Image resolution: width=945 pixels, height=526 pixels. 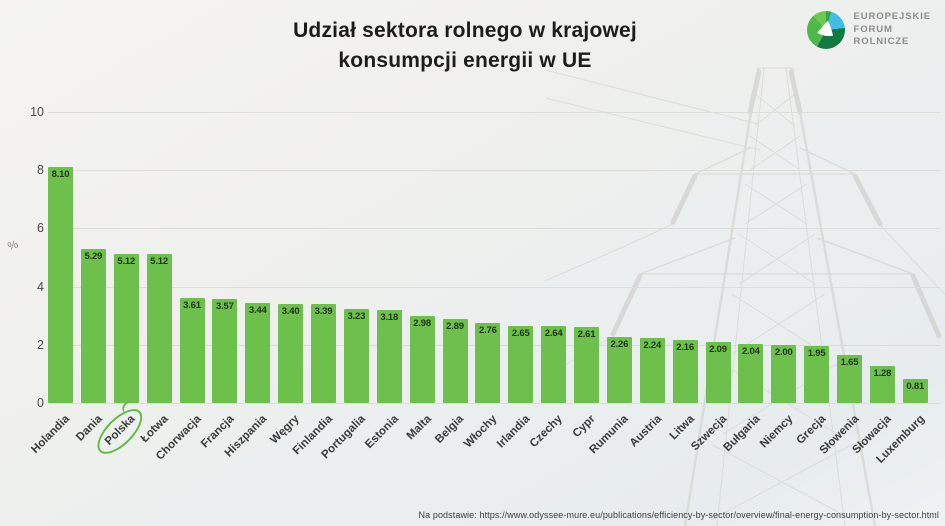 I want to click on bar-value-label: 2.64, so click(x=553, y=334).